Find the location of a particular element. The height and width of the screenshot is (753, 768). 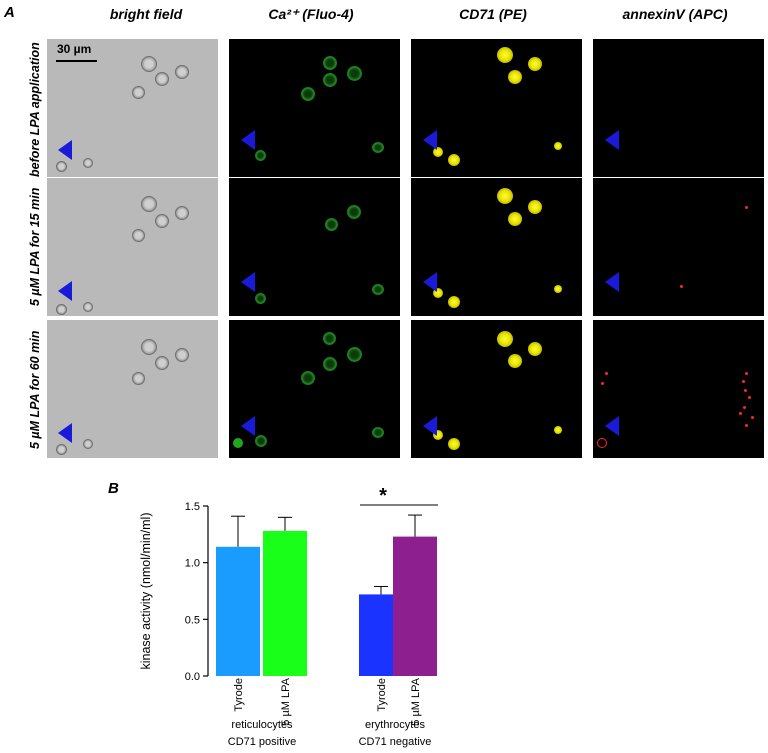

y-tick-label: 1.5 is located at coordinates (192, 507).